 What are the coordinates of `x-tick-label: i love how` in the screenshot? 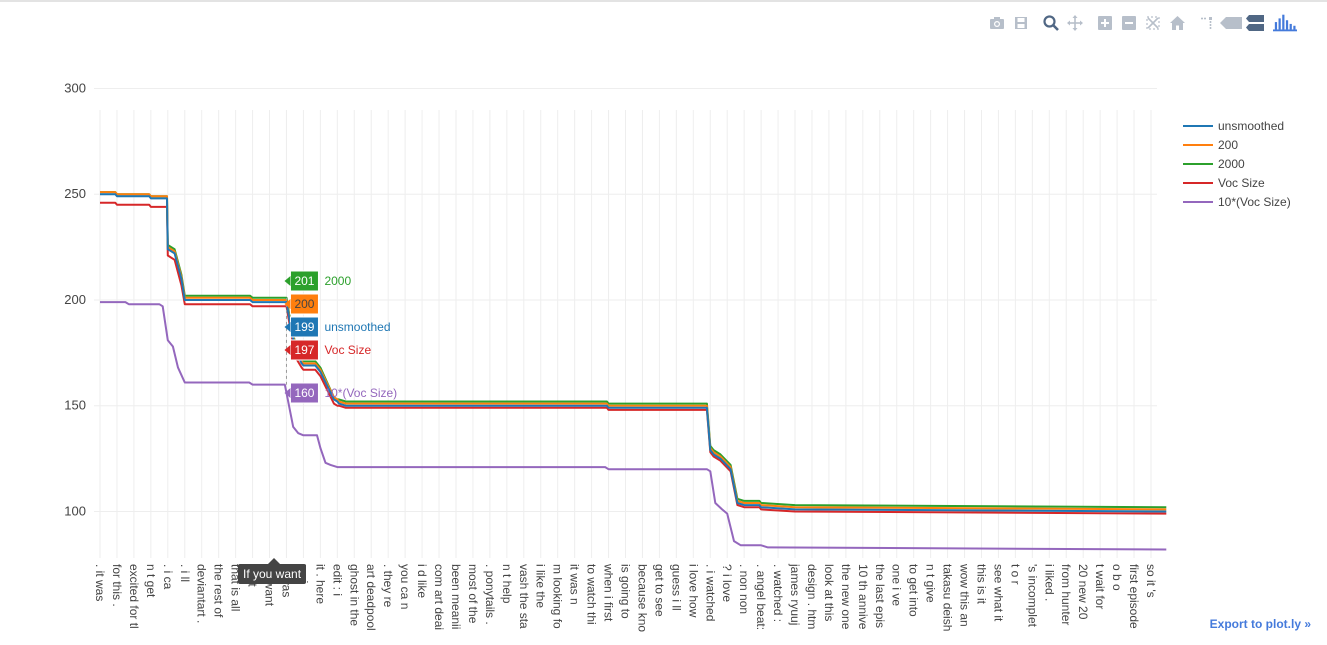 It's located at (693, 591).